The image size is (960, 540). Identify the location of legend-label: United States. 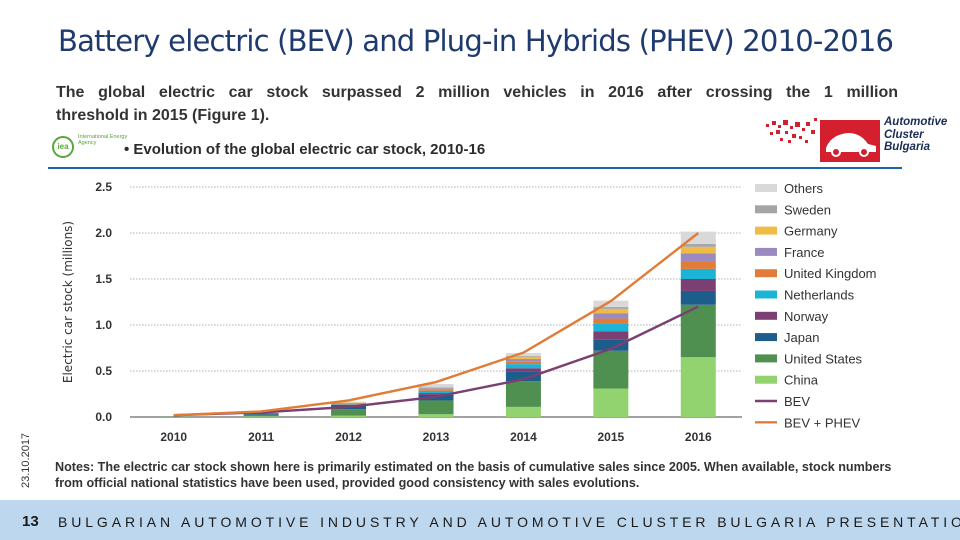
(823, 358).